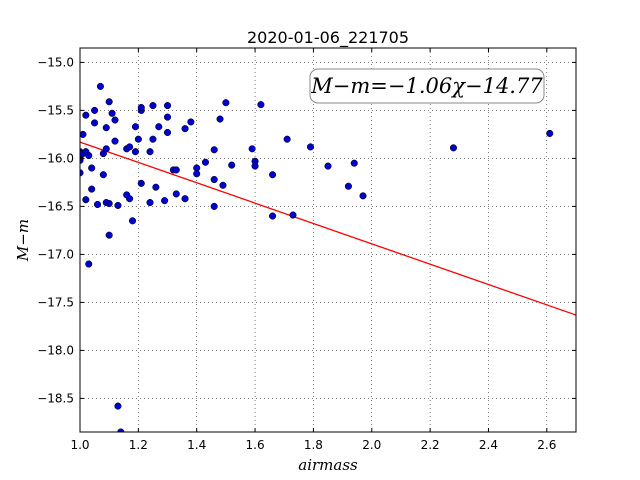  Describe the element at coordinates (430, 445) in the screenshot. I see `x-tick-label: 2.2` at that location.